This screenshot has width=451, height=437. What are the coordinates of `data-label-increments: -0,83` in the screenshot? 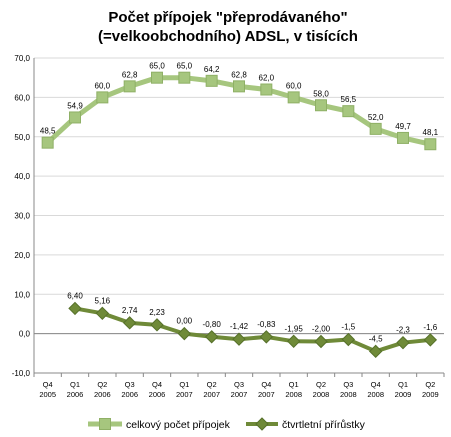 It's located at (266, 324).